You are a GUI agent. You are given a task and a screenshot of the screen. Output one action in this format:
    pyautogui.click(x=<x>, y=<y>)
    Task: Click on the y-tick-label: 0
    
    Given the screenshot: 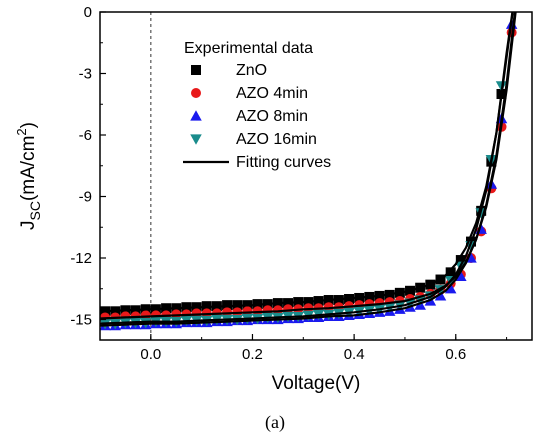 What is the action you would take?
    pyautogui.click(x=88, y=12)
    